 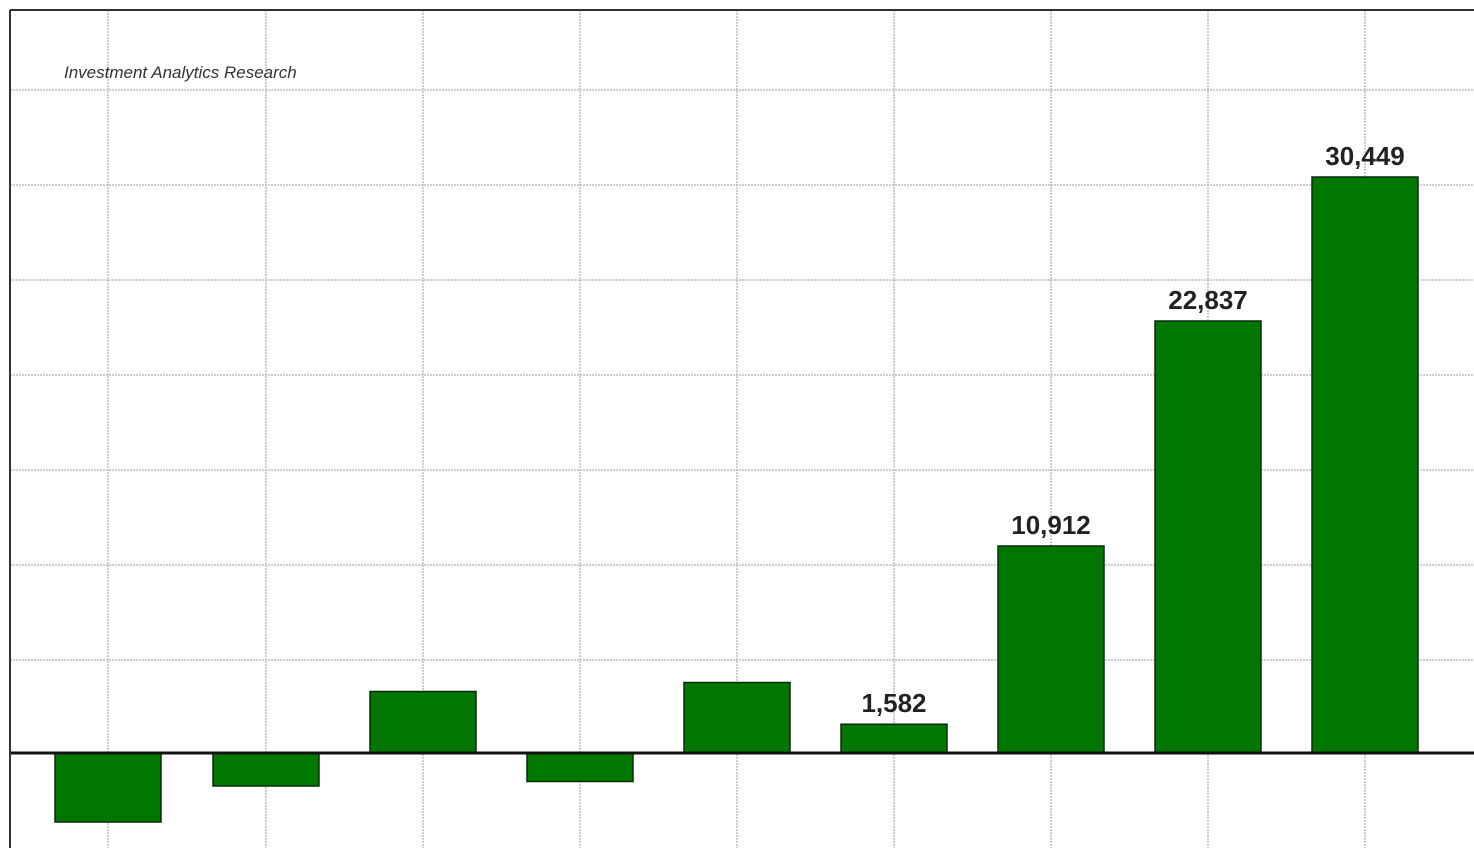 I want to click on bar-value-label: 10,912, so click(x=1051, y=525).